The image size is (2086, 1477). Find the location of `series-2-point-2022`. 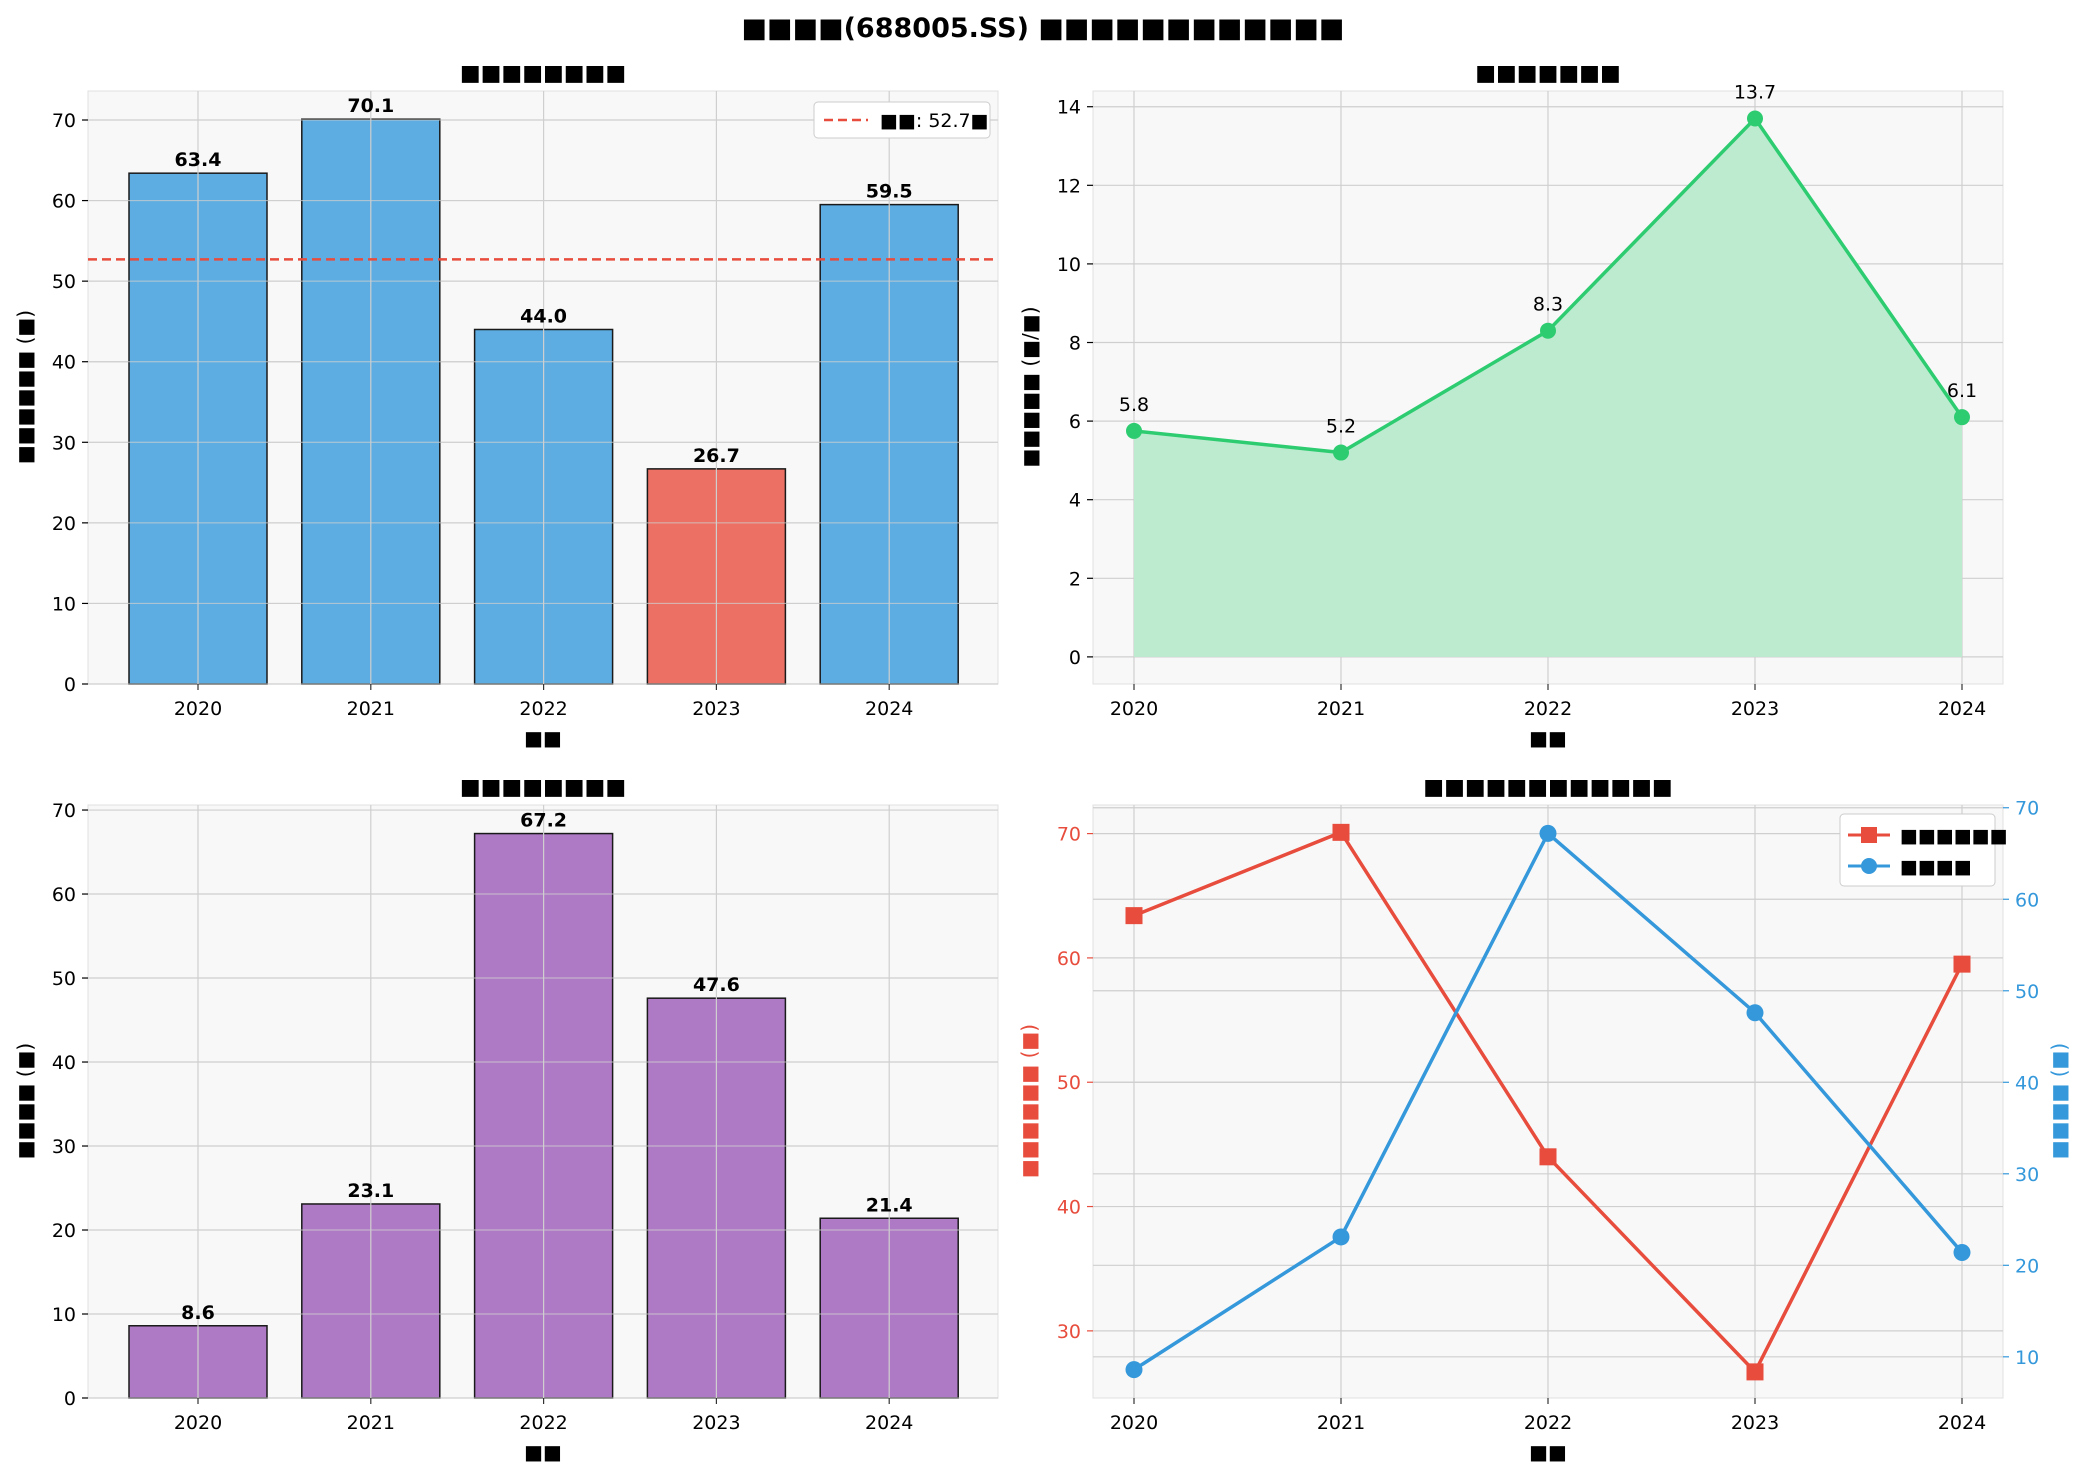

series-2-point-2022 is located at coordinates (1548, 833).